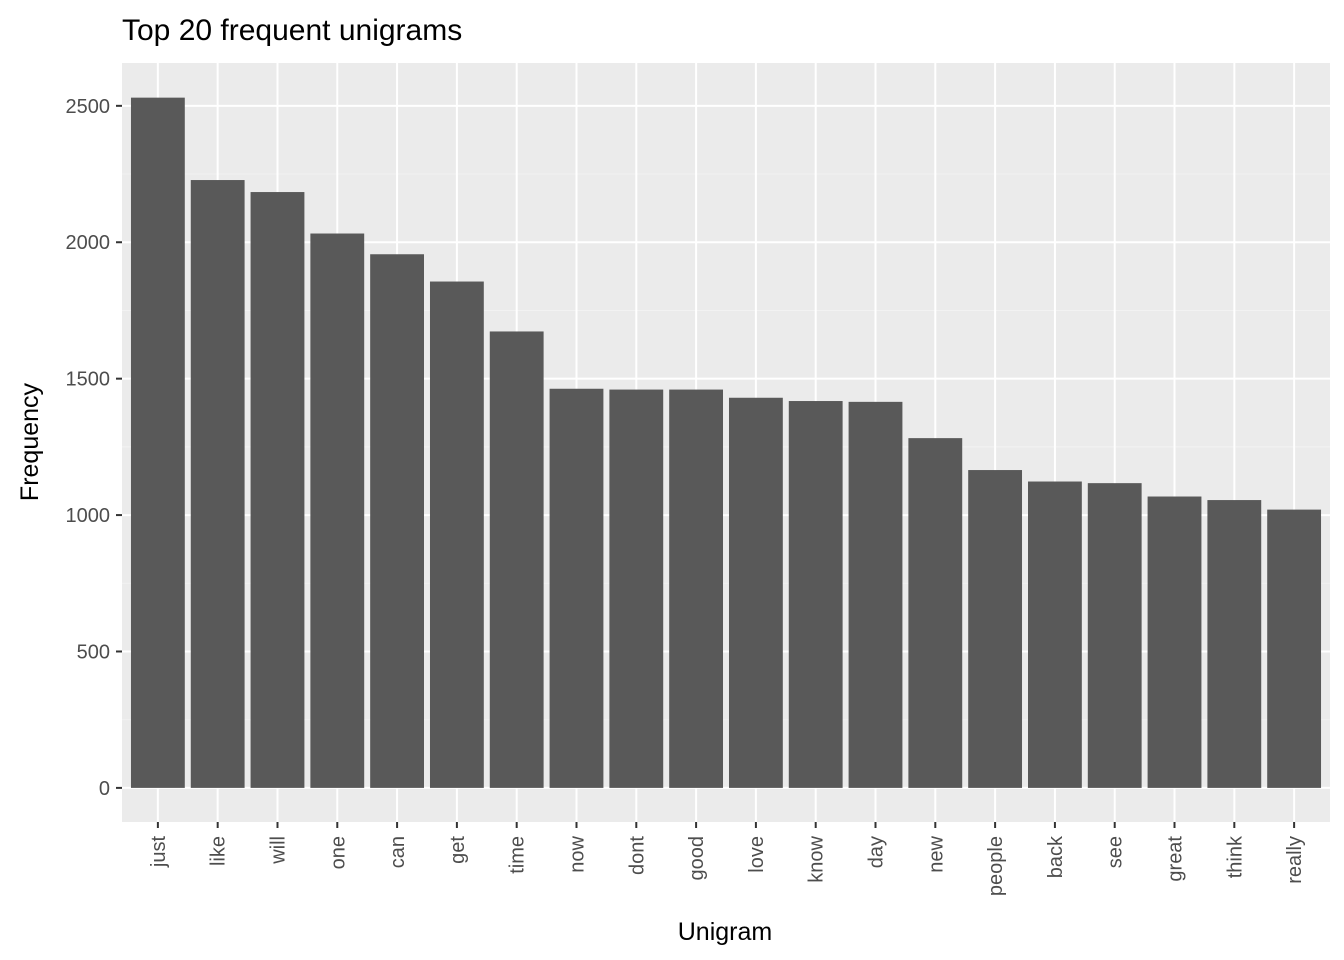 The image size is (1344, 960). Describe the element at coordinates (576, 588) in the screenshot. I see `bar-now` at that location.